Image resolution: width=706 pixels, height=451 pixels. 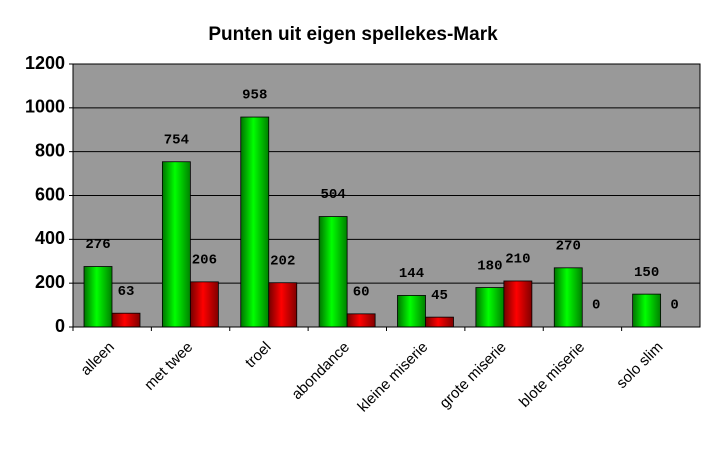 What do you see at coordinates (517, 260) in the screenshot?
I see `data-label: 210` at bounding box center [517, 260].